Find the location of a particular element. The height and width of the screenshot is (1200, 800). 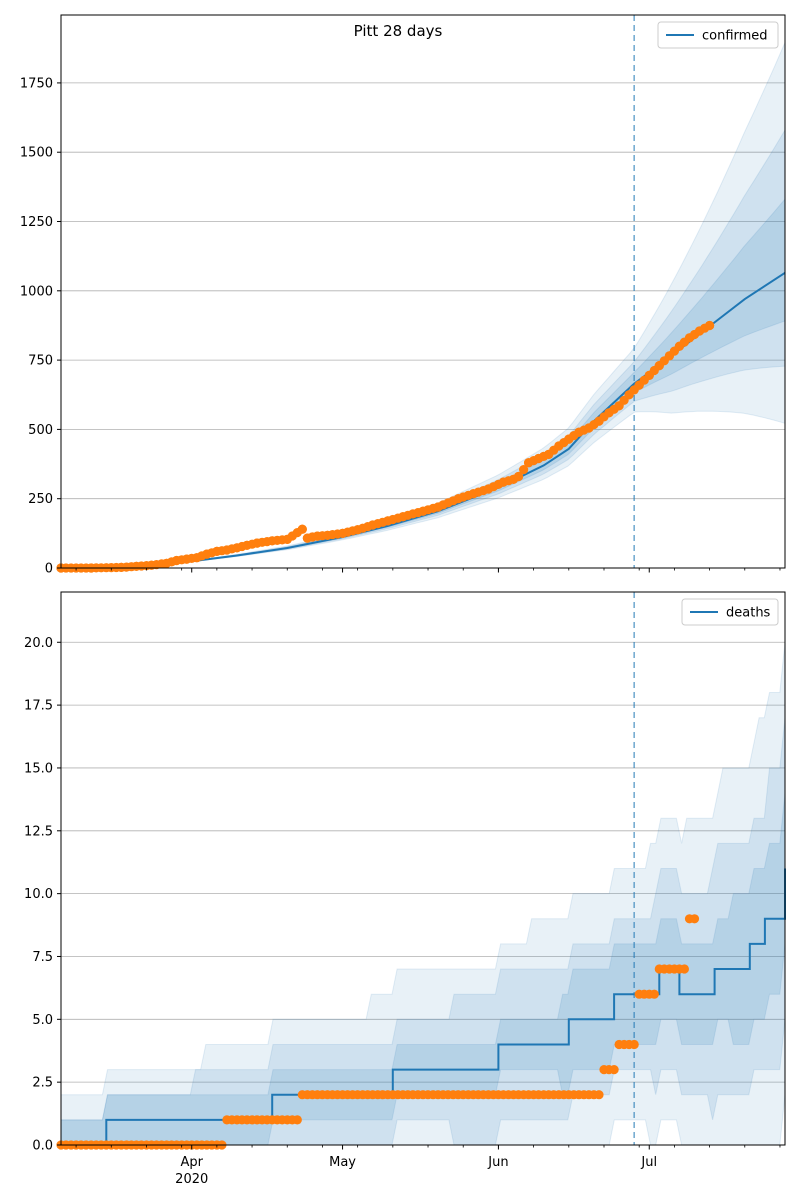

y-tick-label: 250 is located at coordinates (40, 499).